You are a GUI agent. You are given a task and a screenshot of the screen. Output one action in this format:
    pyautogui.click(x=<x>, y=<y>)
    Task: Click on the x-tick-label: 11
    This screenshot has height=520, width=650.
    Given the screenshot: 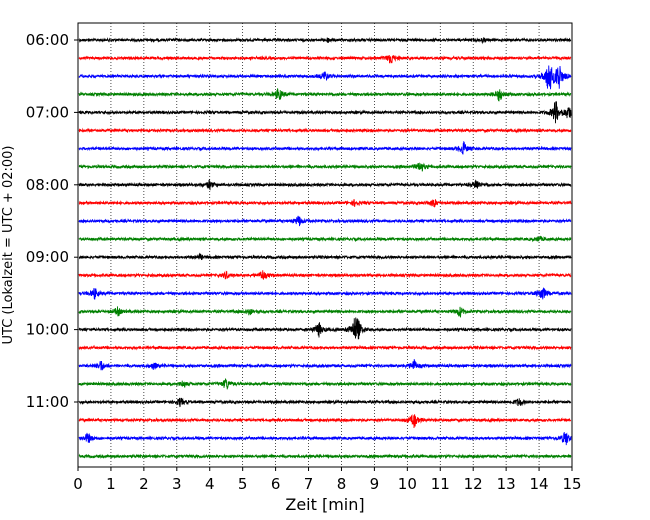 What is the action you would take?
    pyautogui.click(x=440, y=484)
    